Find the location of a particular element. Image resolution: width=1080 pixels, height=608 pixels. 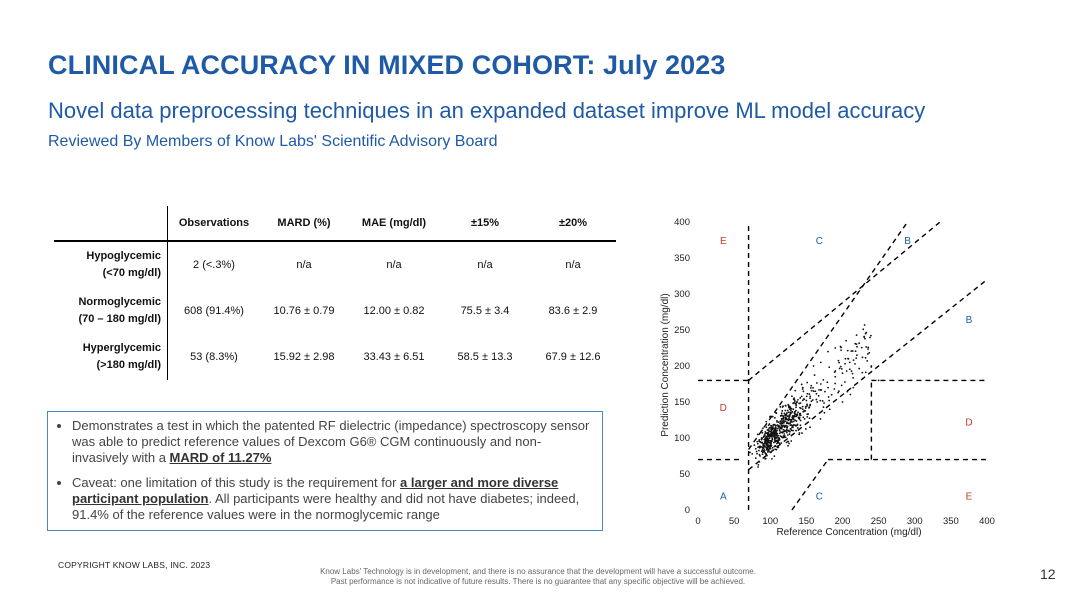

col-header-mae: MAE (mg/dl) is located at coordinates (394, 224).